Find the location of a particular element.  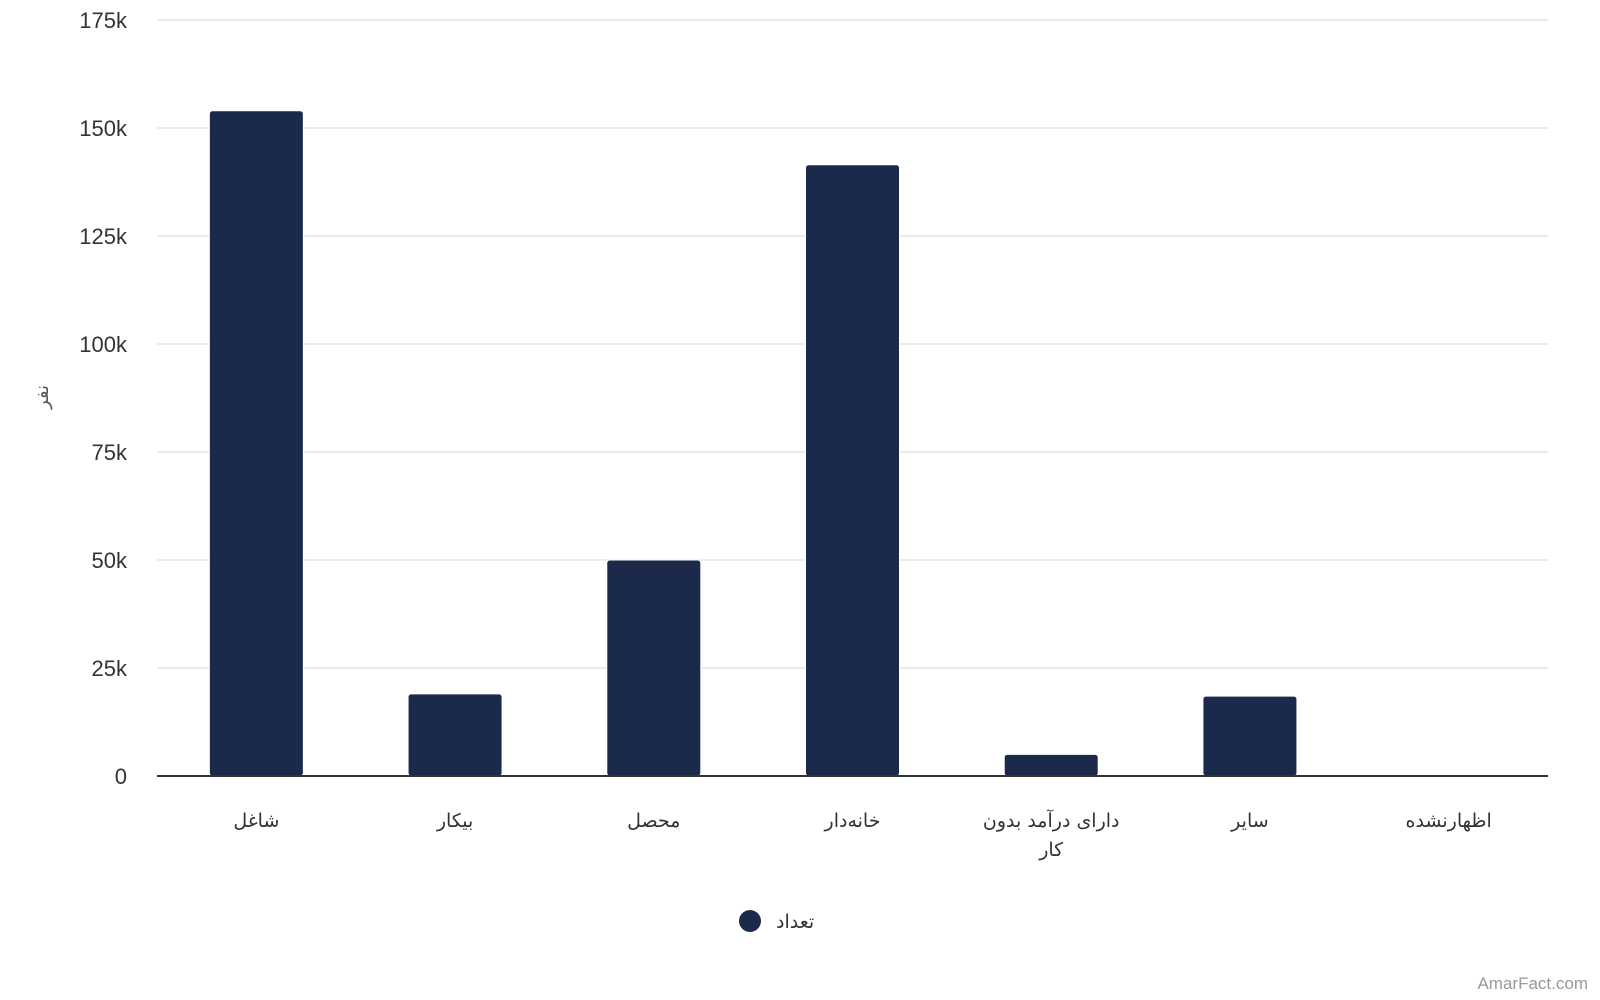

legend: تعداد is located at coordinates (776, 921).